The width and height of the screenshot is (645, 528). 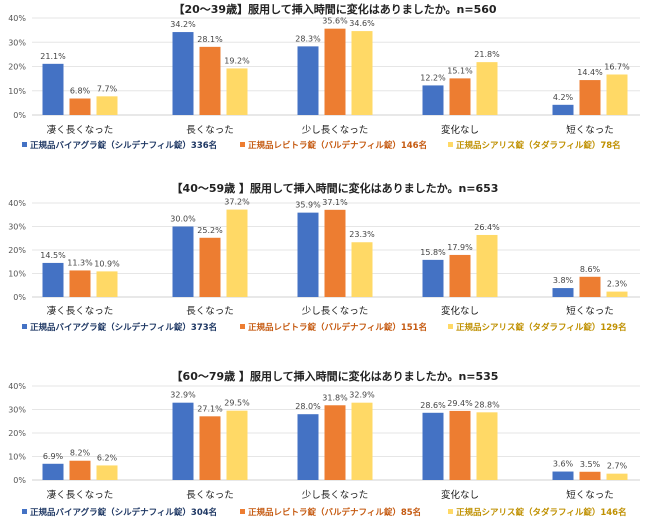 What do you see at coordinates (237, 403) in the screenshot?
I see `data-label: 29.5%` at bounding box center [237, 403].